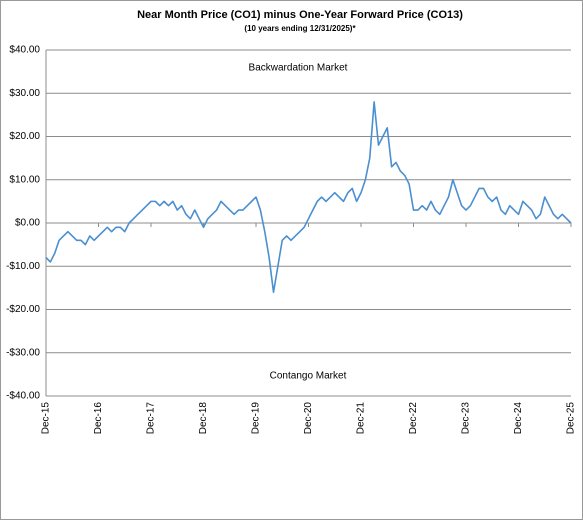 This screenshot has width=583, height=520. What do you see at coordinates (203, 418) in the screenshot?
I see `x-tick-label: Dec-18` at bounding box center [203, 418].